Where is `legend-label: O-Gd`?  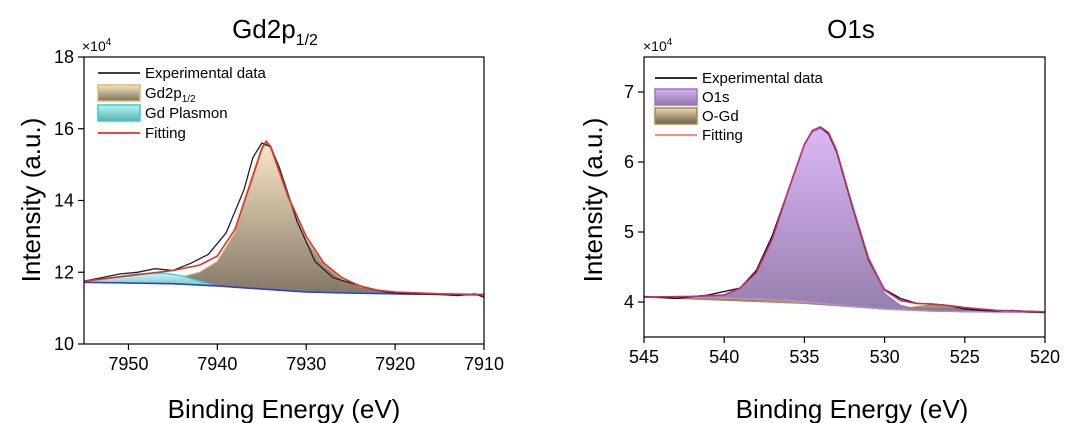 legend-label: O-Gd is located at coordinates (720, 116).